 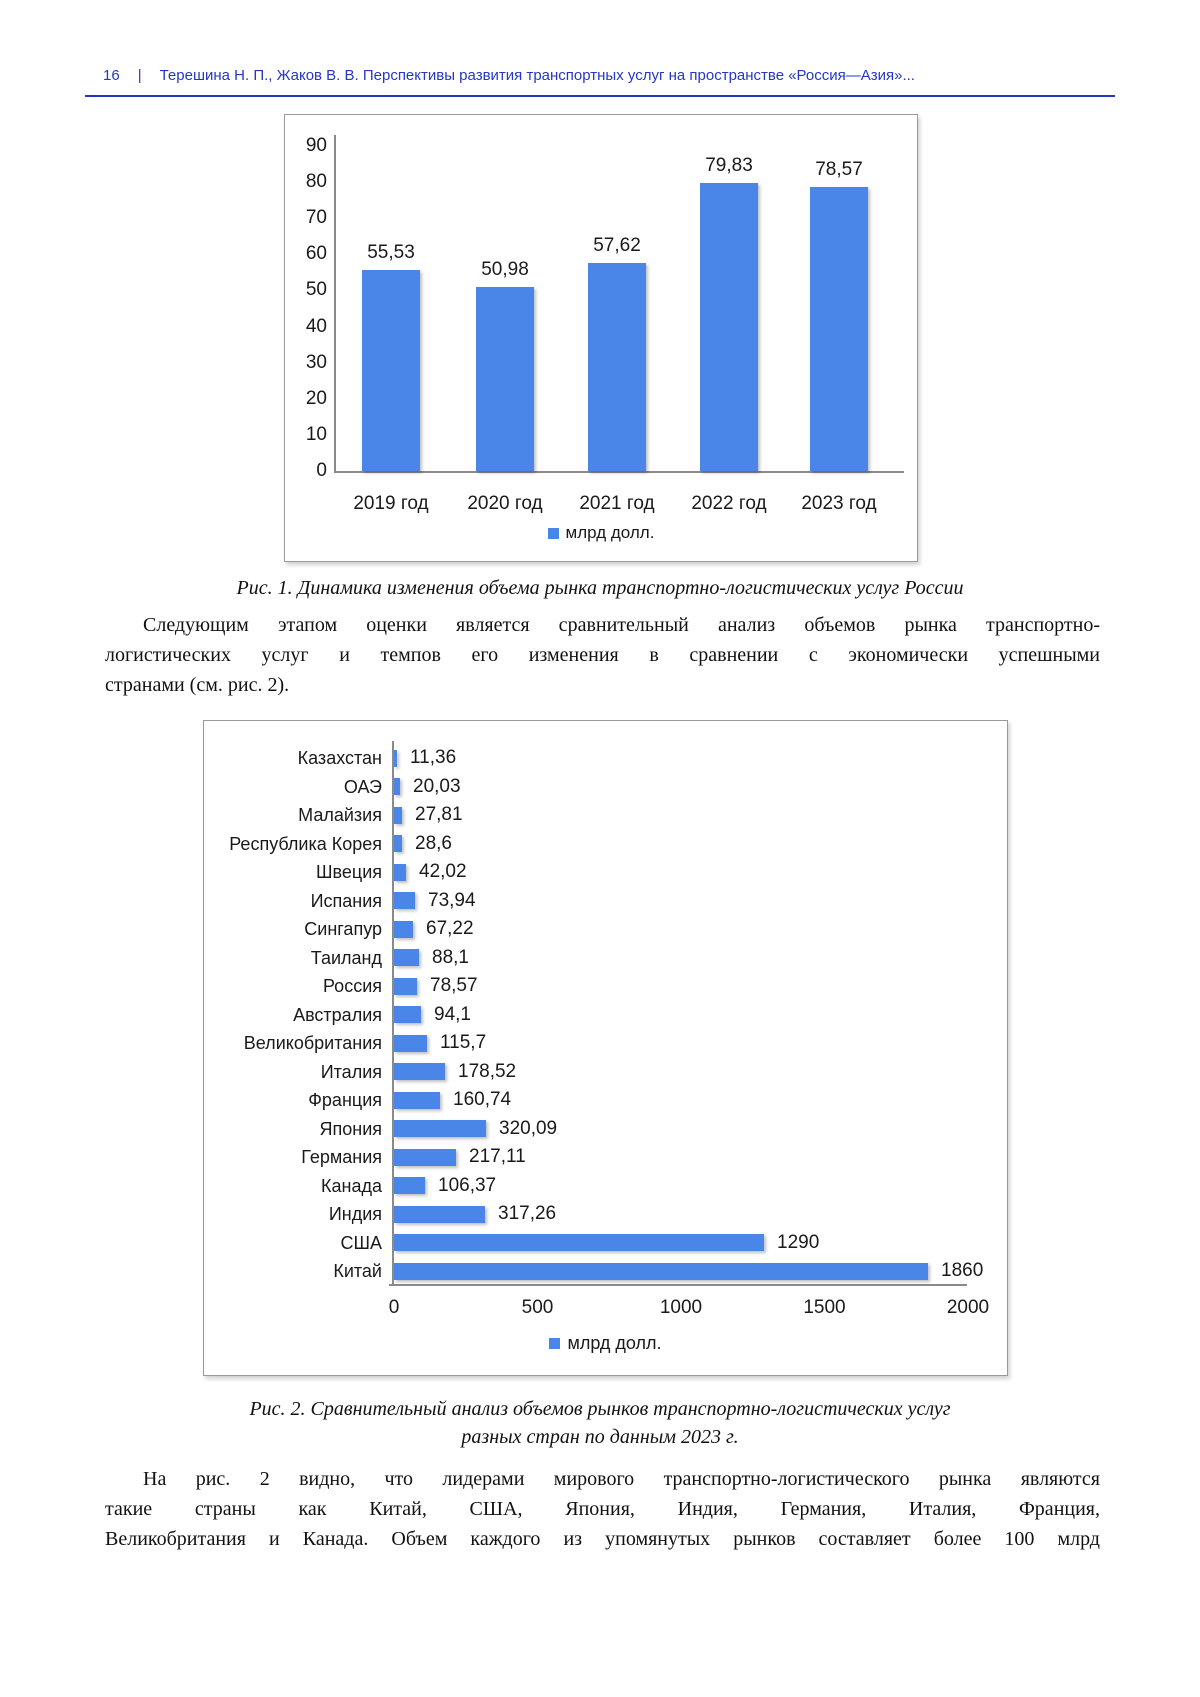 What do you see at coordinates (824, 1307) in the screenshot?
I see `x-tick-label: 1500` at bounding box center [824, 1307].